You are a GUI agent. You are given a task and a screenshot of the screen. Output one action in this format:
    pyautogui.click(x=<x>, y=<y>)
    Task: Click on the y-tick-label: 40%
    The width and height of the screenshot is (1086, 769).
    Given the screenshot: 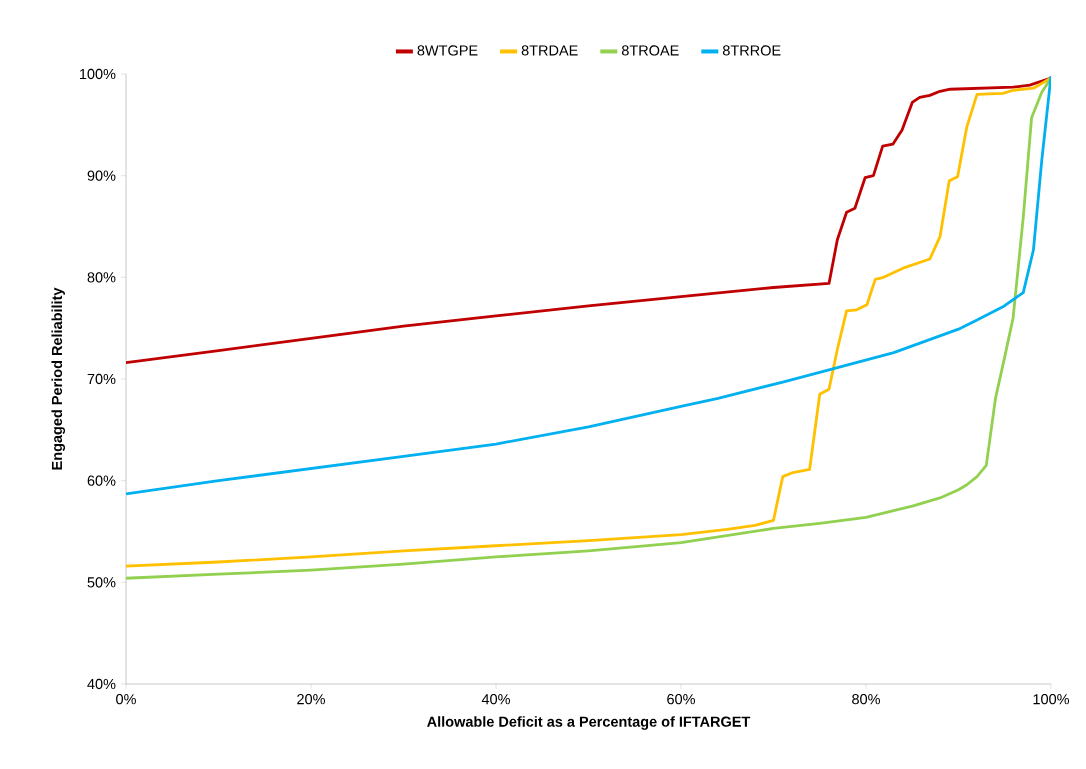 What is the action you would take?
    pyautogui.click(x=101, y=684)
    